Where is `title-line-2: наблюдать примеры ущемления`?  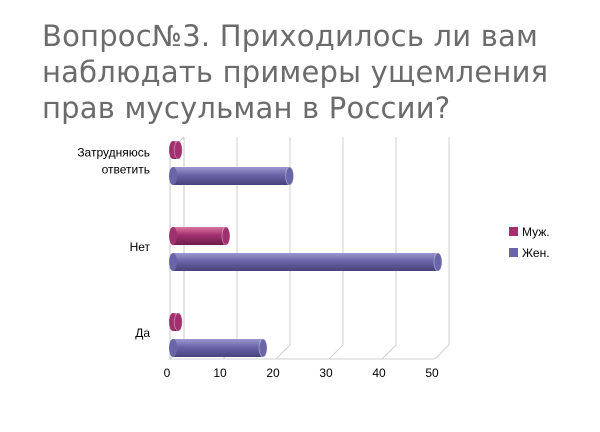
title-line-2: наблюдать примеры ущемления is located at coordinates (295, 72).